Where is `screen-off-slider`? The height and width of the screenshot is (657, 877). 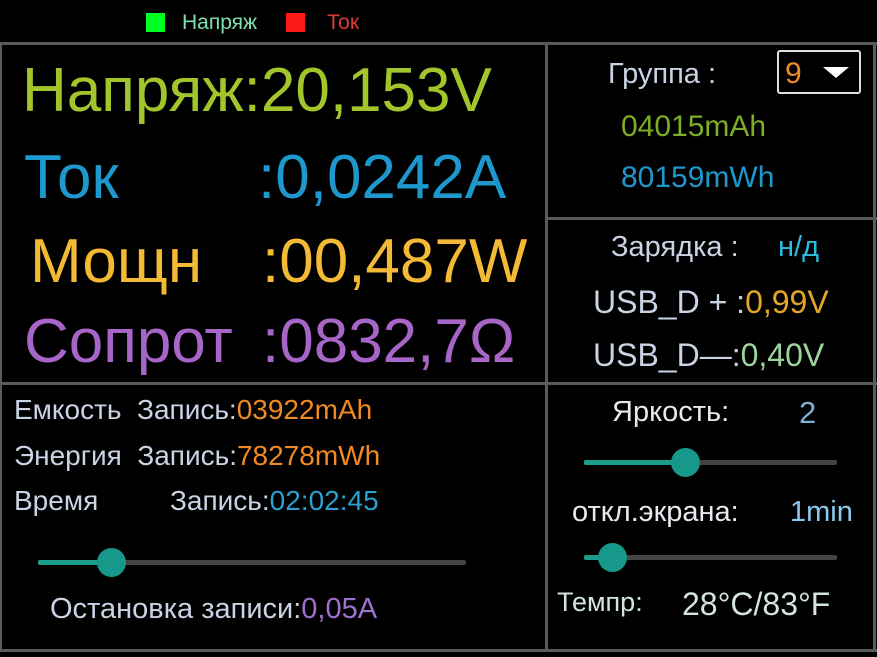
screen-off-slider is located at coordinates (710, 557).